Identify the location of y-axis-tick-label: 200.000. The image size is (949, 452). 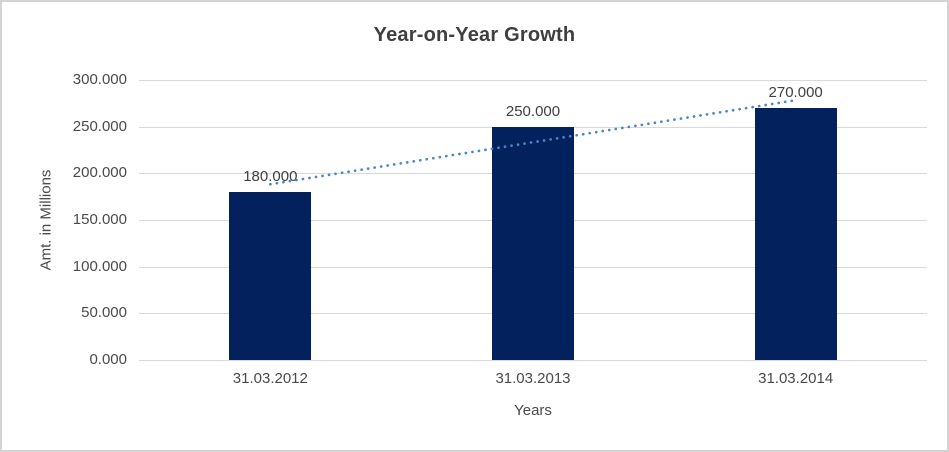
(99, 173).